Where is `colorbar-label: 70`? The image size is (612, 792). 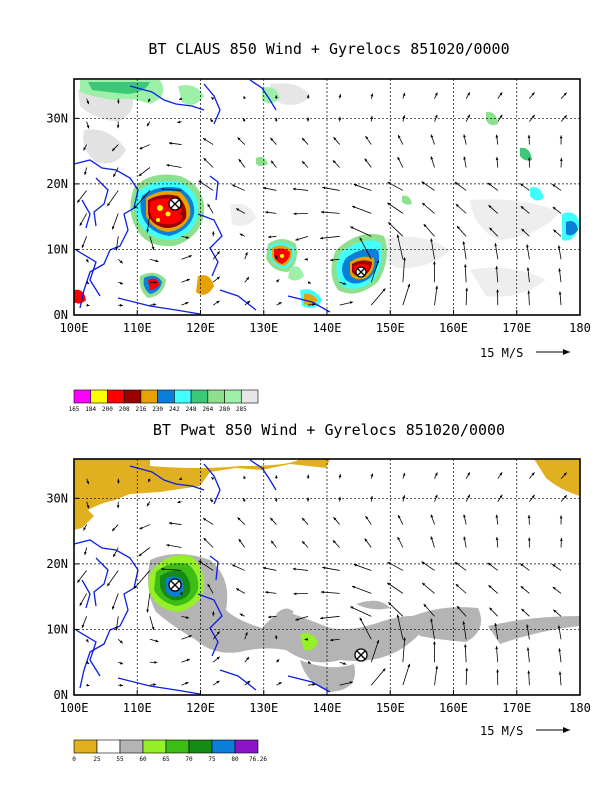
colorbar-label: 70 is located at coordinates (189, 759).